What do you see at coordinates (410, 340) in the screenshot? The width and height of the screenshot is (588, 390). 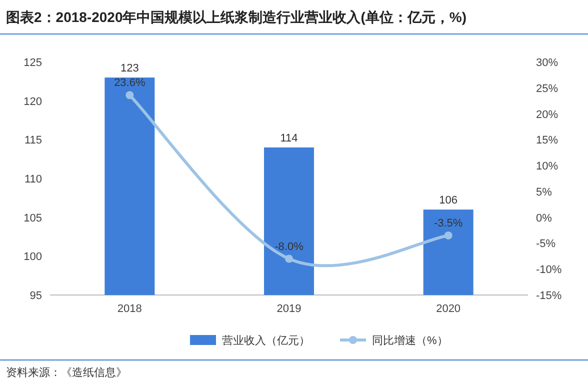 I see `legend-label: 同比增速（%）` at bounding box center [410, 340].